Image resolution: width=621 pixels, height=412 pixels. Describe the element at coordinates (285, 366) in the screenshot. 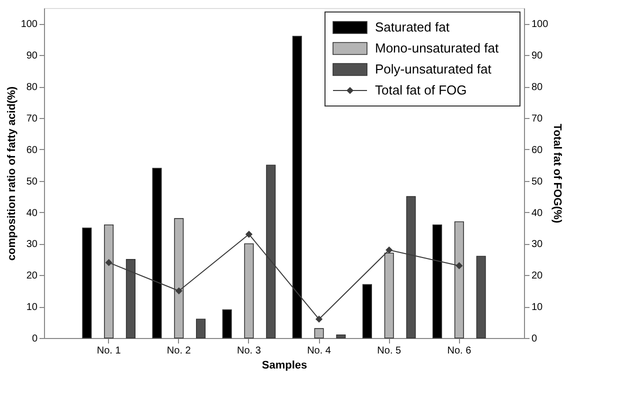

I see `x-axis-title: Samples` at that location.